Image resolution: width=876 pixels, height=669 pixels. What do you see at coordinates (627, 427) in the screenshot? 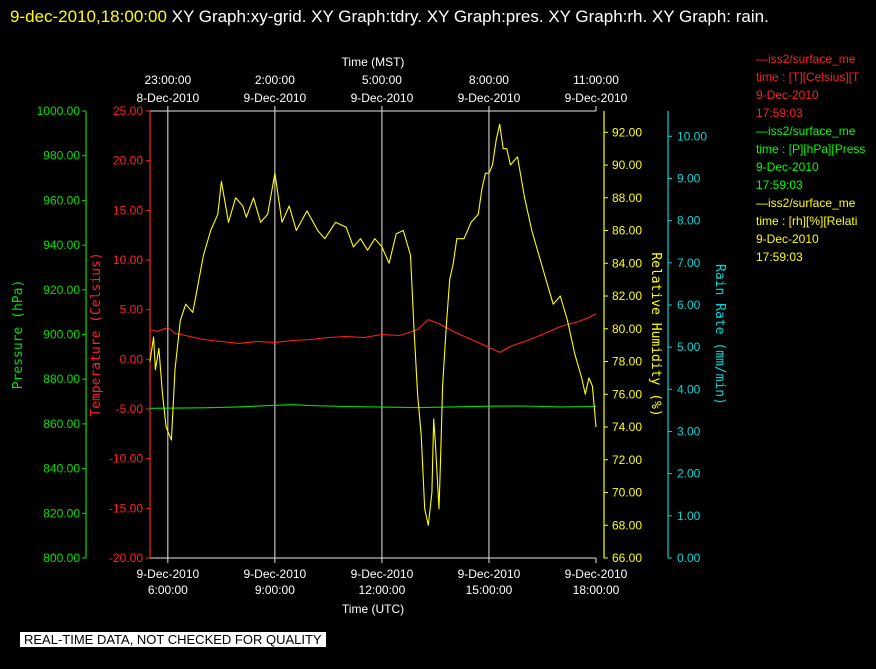
I see `humidity-tick-label: 74.00` at bounding box center [627, 427].